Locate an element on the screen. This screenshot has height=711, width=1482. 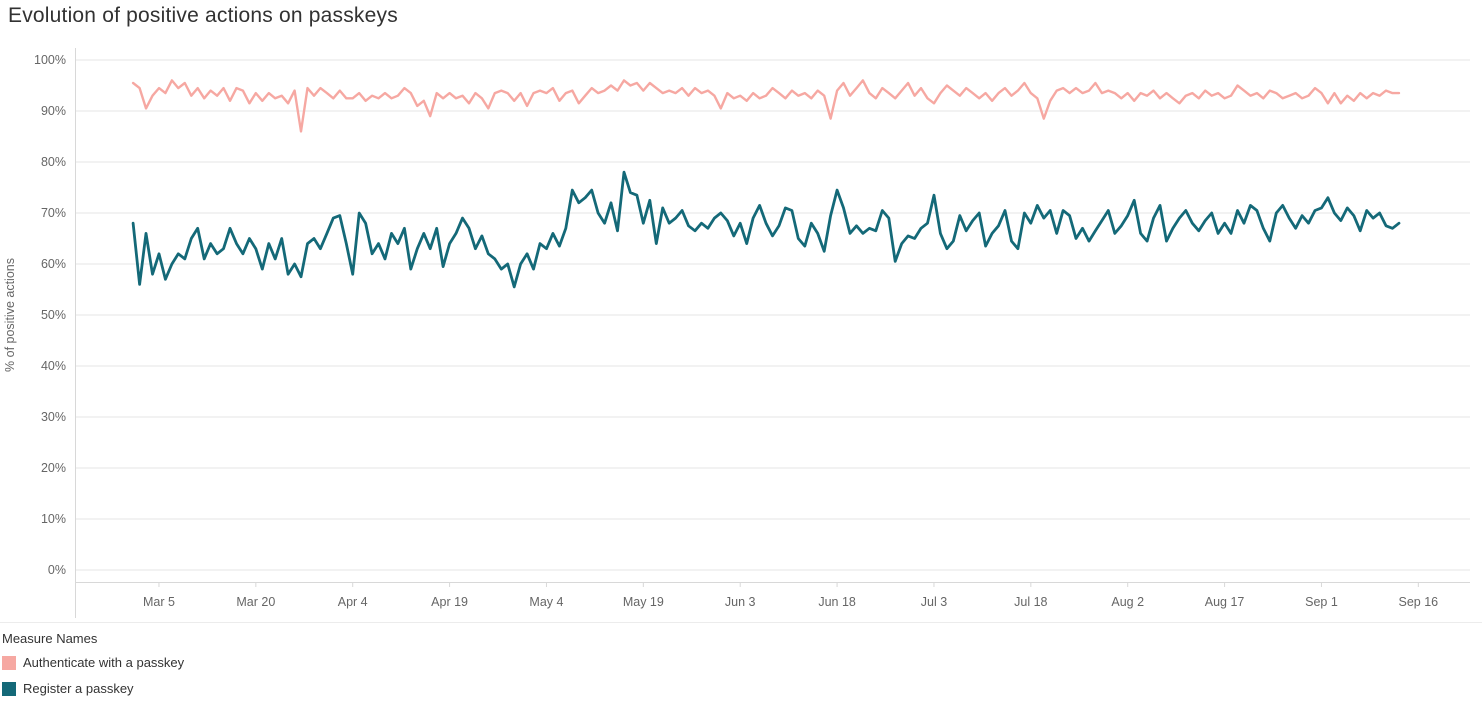
x-tick-label: Jul 18 is located at coordinates (1030, 602).